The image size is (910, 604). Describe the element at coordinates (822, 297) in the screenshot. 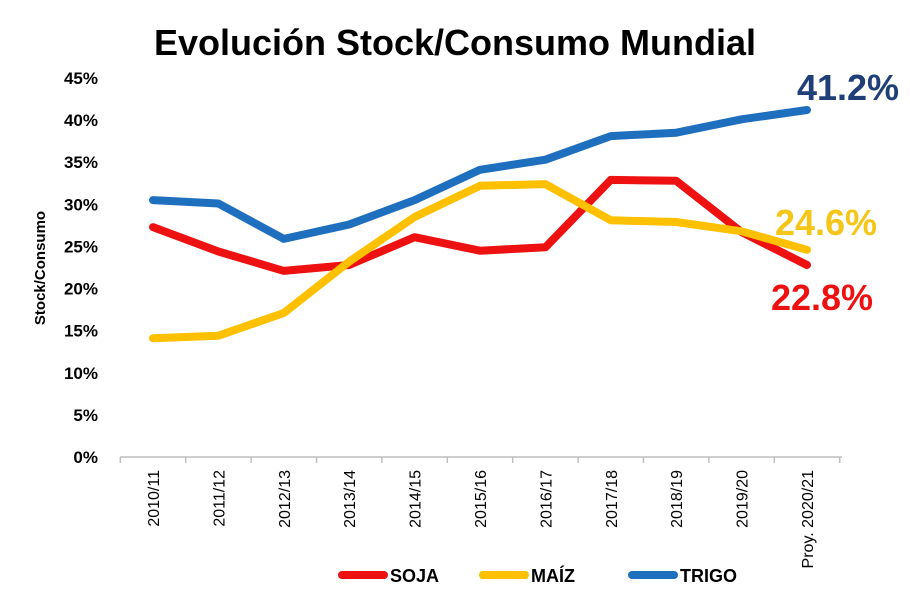

I see `end-label-soja: 22.8%` at that location.